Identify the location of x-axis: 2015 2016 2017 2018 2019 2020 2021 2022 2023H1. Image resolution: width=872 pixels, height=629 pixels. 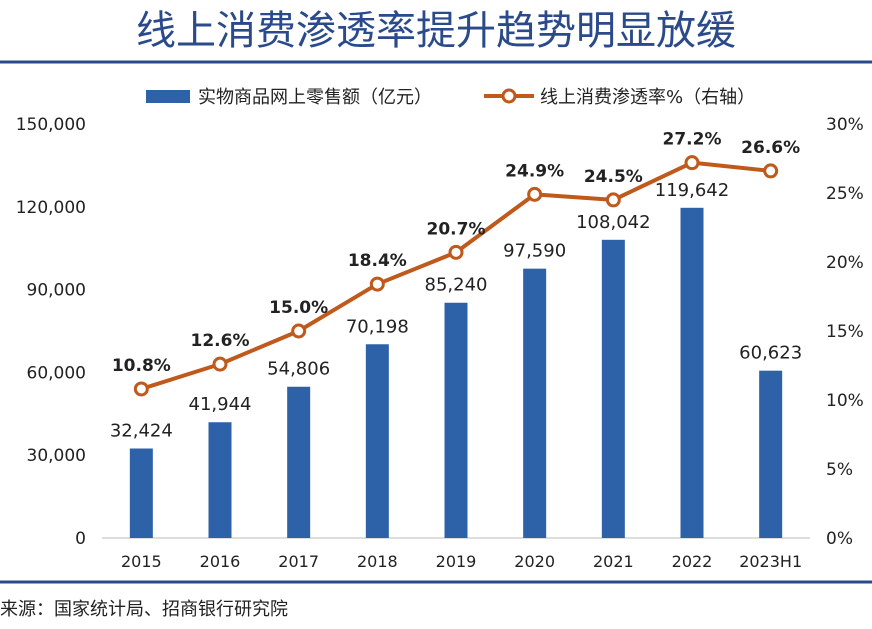
(461, 561).